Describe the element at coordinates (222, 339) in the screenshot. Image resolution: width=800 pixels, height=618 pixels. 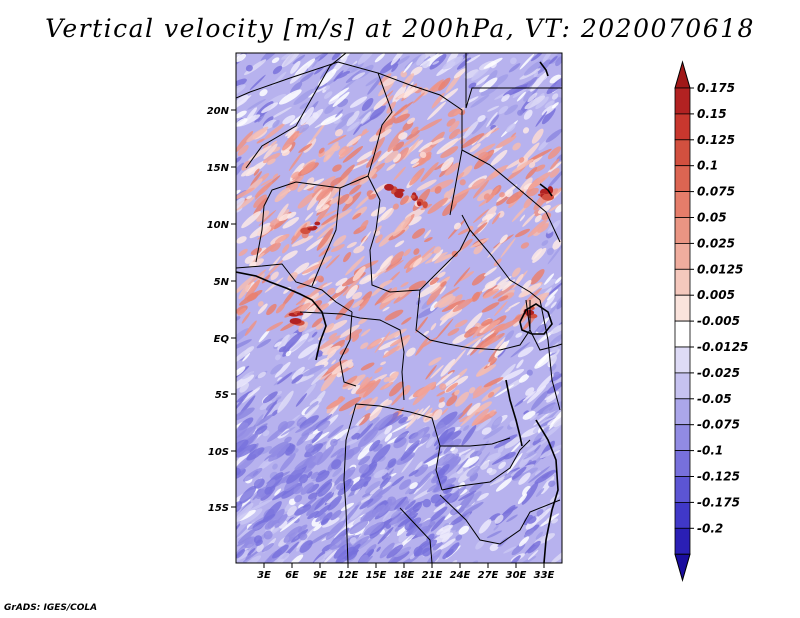
I see `lat-label: EQ` at that location.